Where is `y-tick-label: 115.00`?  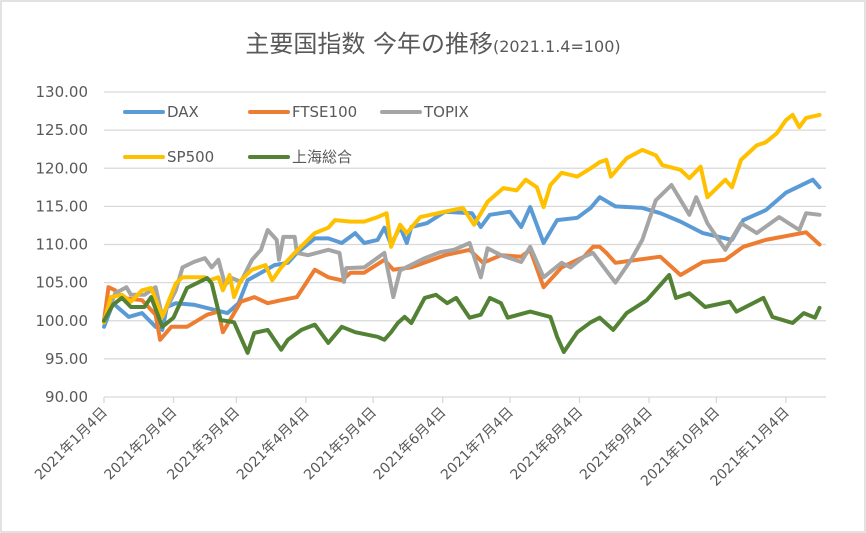
y-tick-label: 115.00 is located at coordinates (62, 206).